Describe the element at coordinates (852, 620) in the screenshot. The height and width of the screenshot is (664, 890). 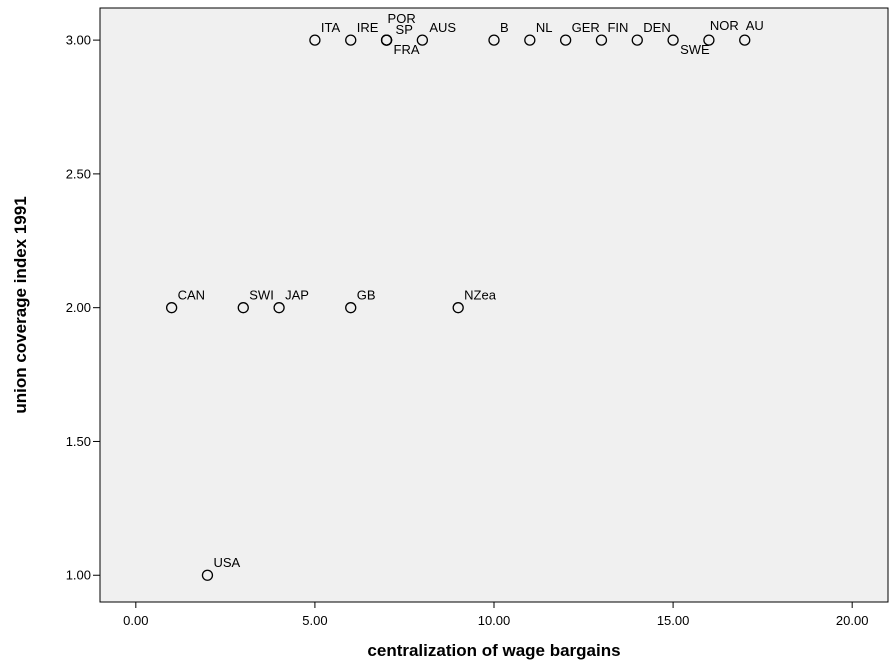
I see `x-tick-label: 20.00` at that location.